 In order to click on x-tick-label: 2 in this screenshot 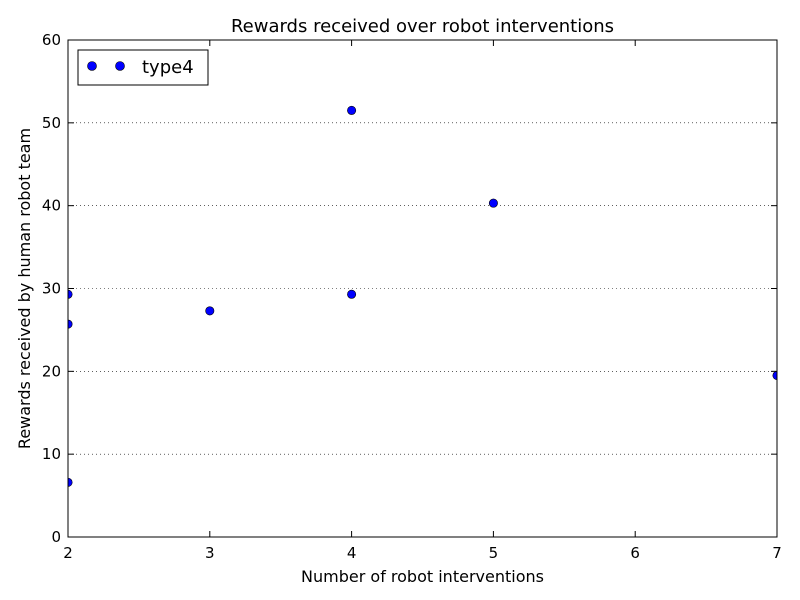, I will do `click(68, 553)`.